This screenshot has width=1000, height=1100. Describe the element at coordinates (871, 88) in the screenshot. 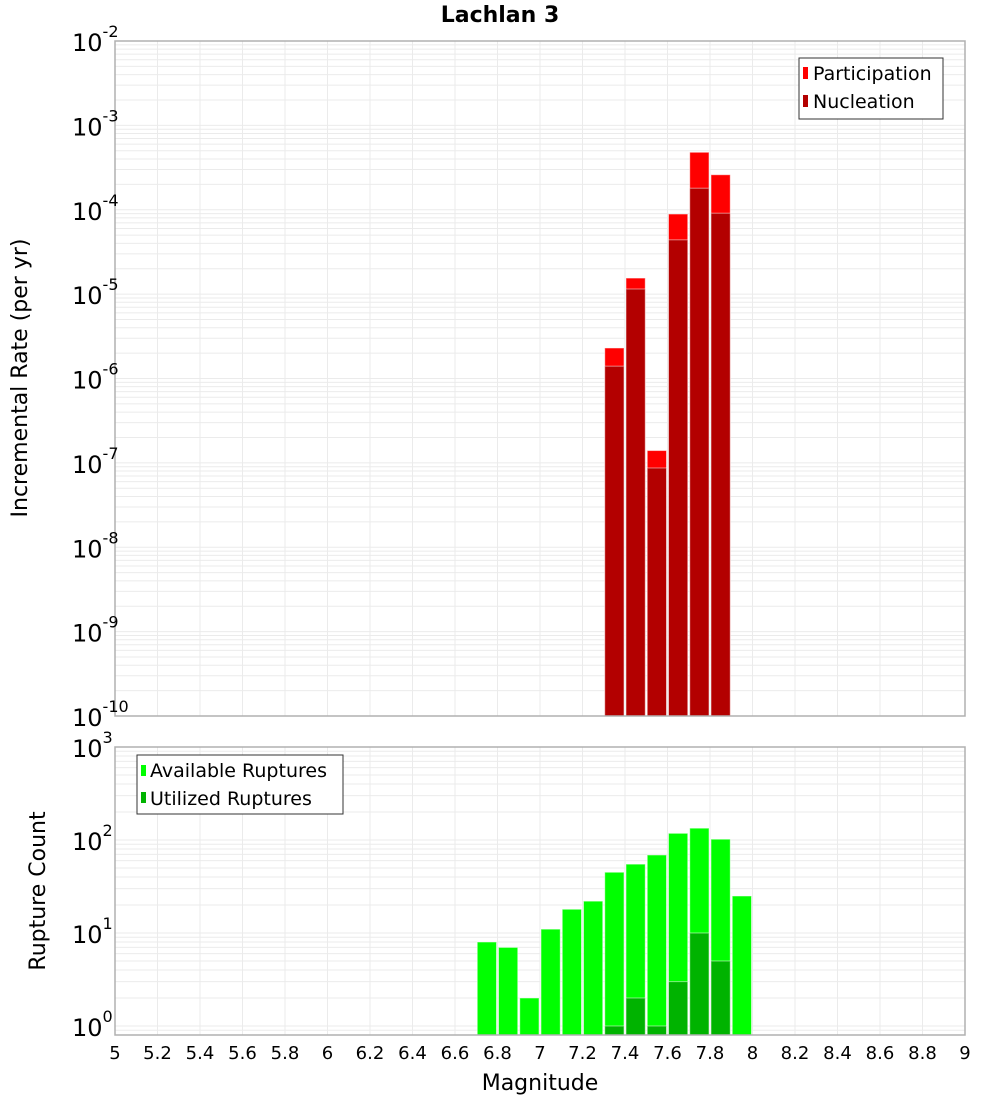

I see `top-legend: Participation Nucleation` at that location.